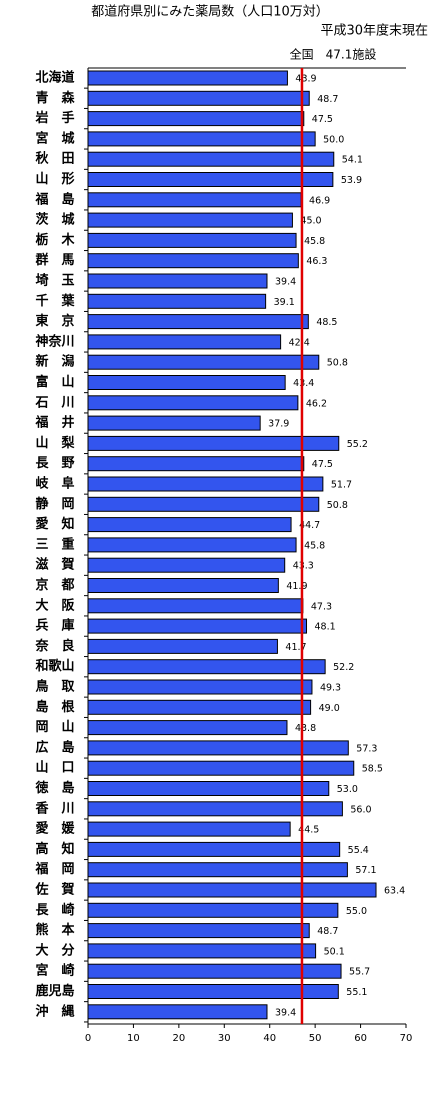 The image size is (433, 1099). What do you see at coordinates (284, 302) in the screenshot?
I see `value-label: 39.1` at bounding box center [284, 302].